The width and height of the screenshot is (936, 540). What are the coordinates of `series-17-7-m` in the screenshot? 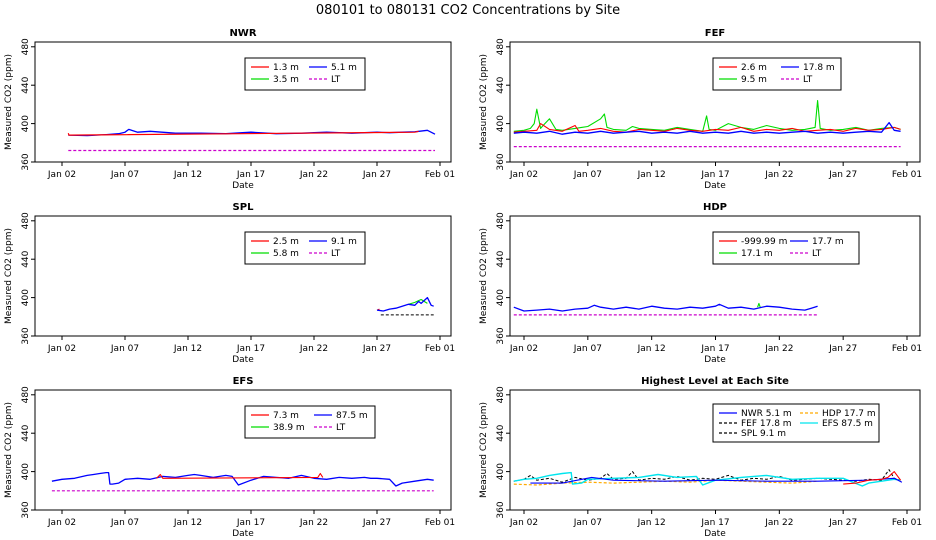 It's located at (665, 307).